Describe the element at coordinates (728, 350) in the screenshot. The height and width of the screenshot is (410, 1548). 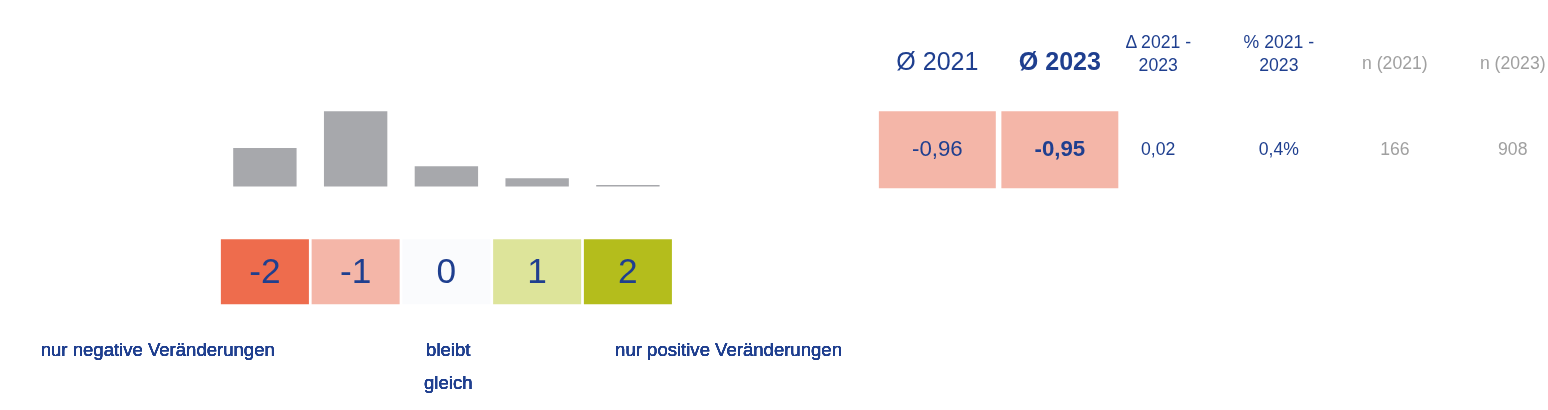
I see `text: nur positive Veränderungen` at that location.